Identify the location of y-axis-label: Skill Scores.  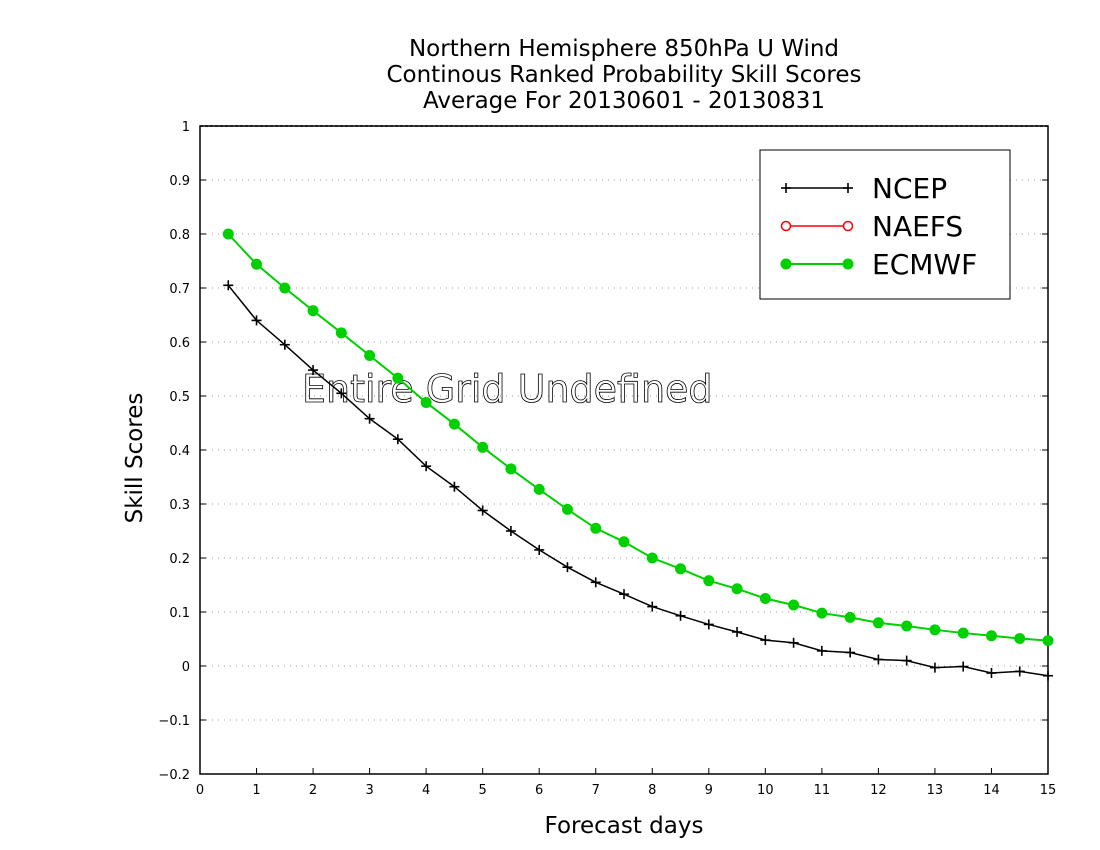
(135, 458).